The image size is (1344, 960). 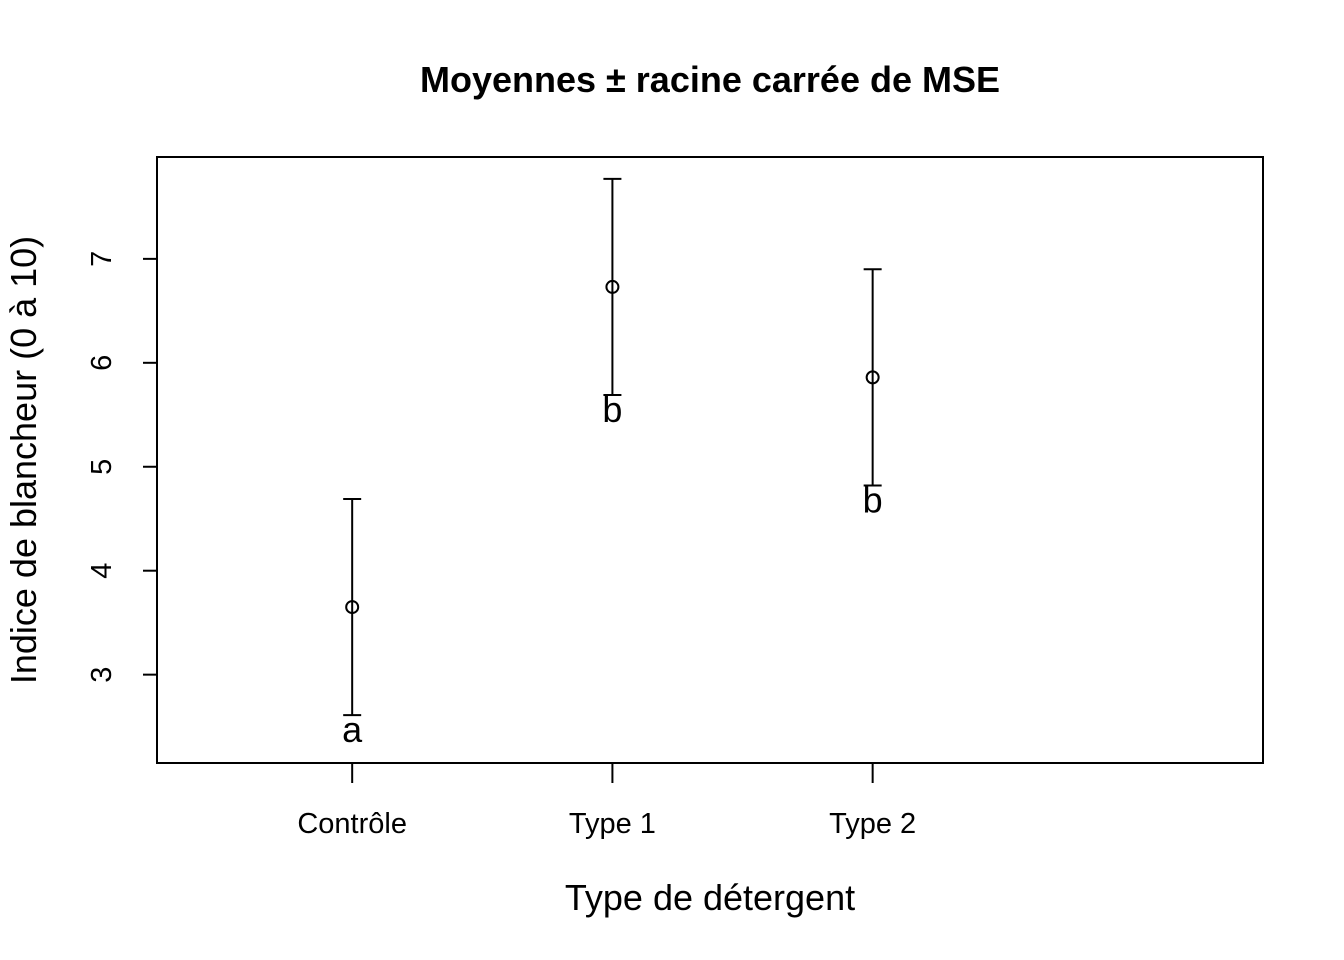 I want to click on y-tick-label: 3, so click(x=102, y=675).